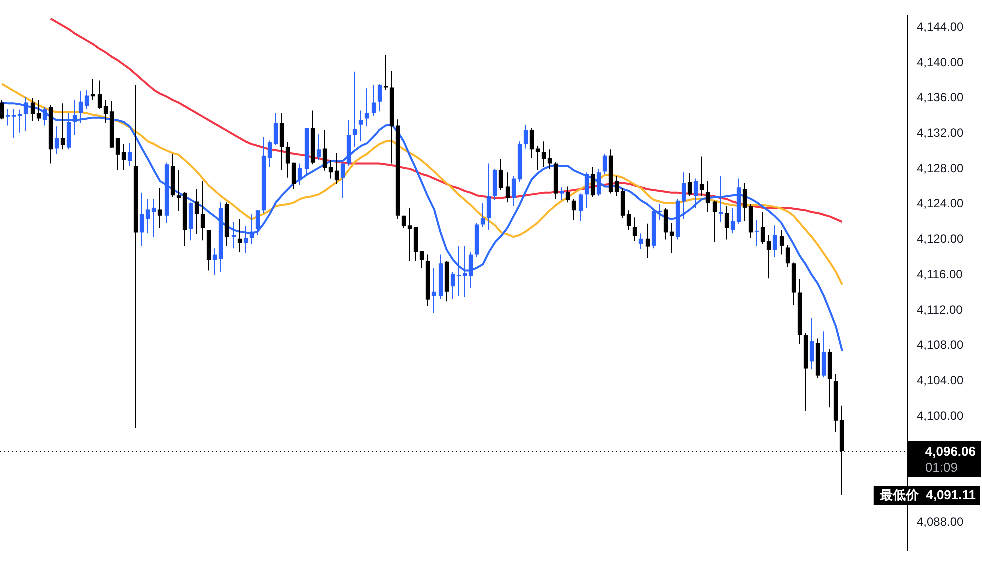 Image resolution: width=982 pixels, height=567 pixels. Describe the element at coordinates (940, 133) in the screenshot. I see `y-tick-label: 4,132.00` at that location.